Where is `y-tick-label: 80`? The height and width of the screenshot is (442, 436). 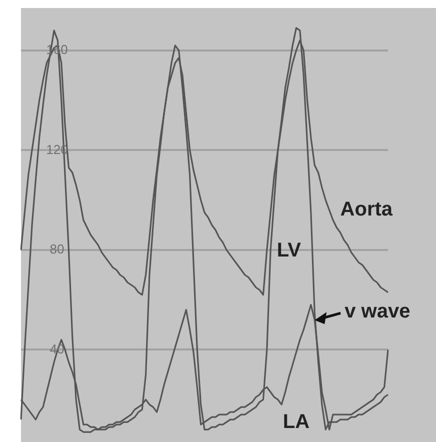
y-tick-label: 80 is located at coordinates (57, 249).